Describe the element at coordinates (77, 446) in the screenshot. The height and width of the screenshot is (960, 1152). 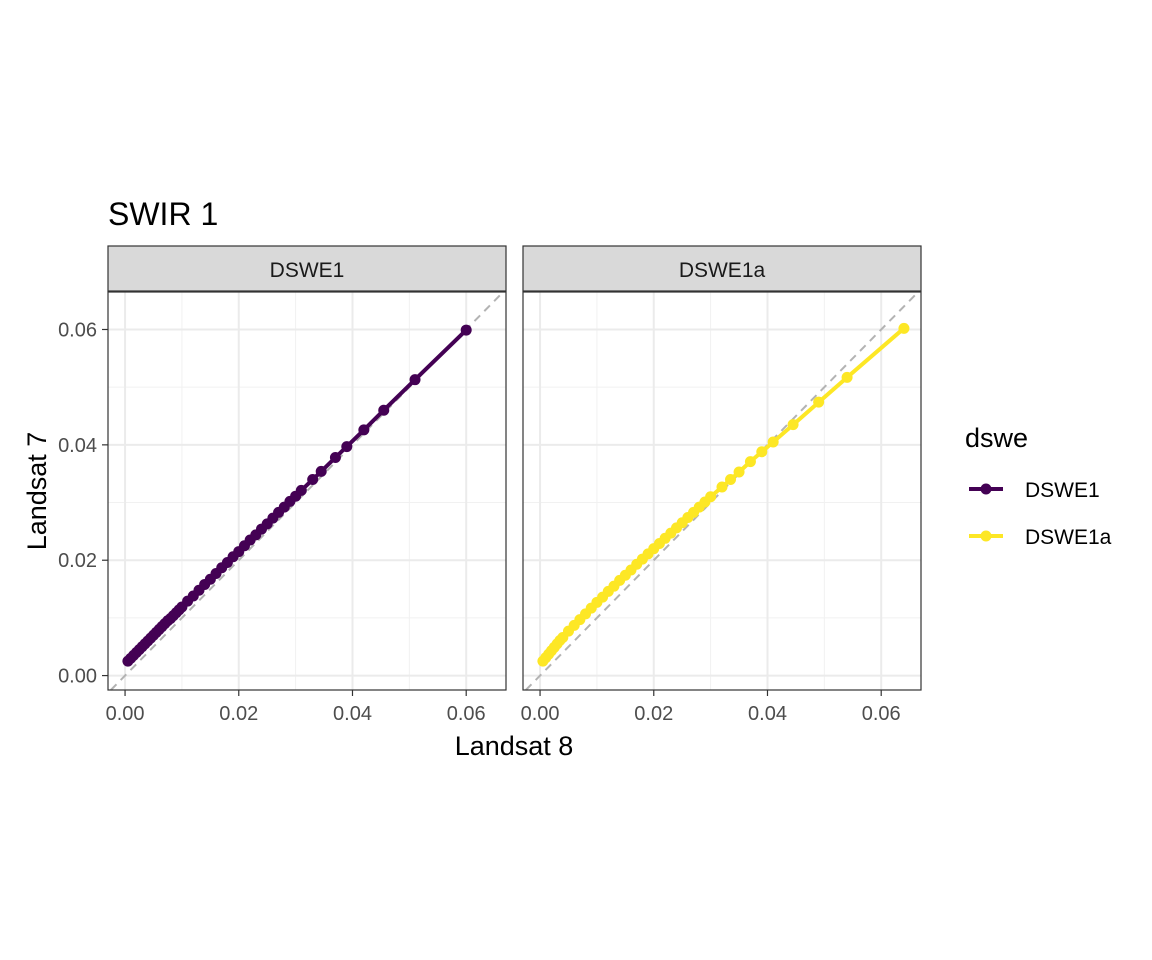
I see `y-tick-label: 0.04` at that location.